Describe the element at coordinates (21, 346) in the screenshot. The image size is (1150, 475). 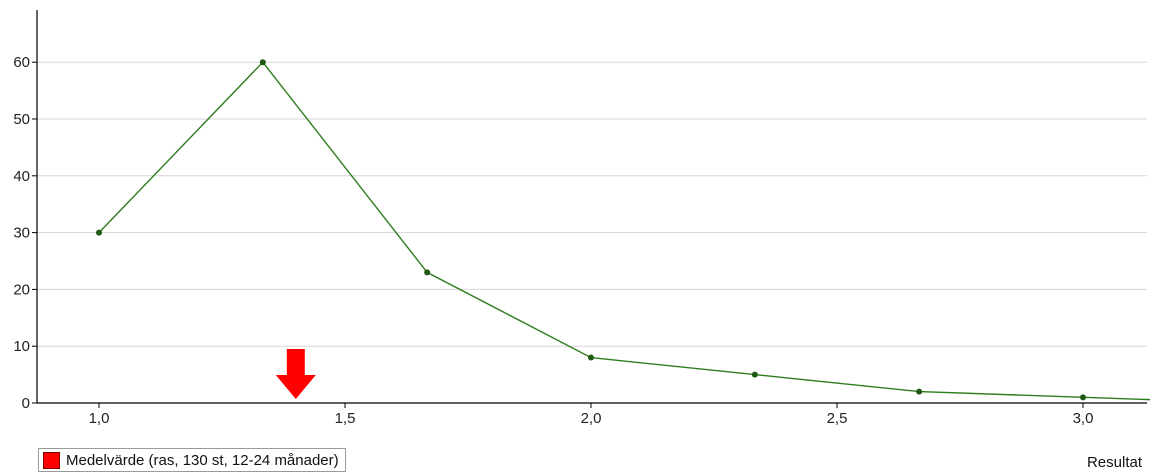
I see `y-tick-label: 10` at that location.